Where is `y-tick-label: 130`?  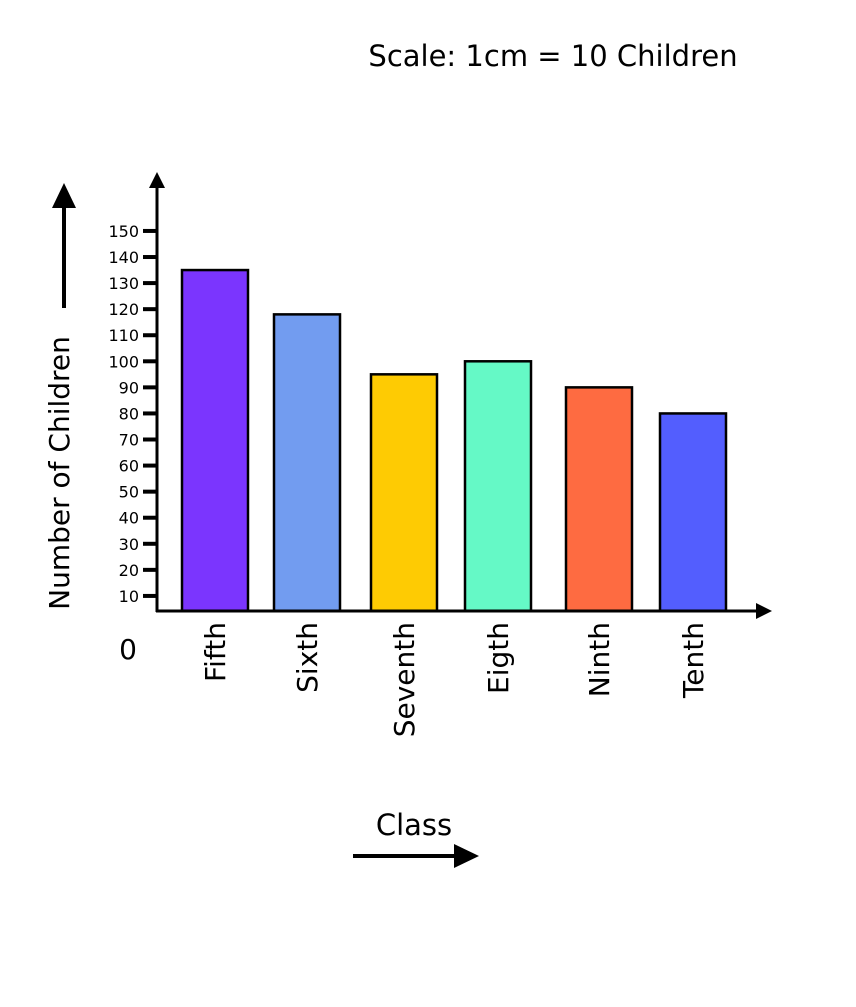 y-tick-label: 130 is located at coordinates (123, 283).